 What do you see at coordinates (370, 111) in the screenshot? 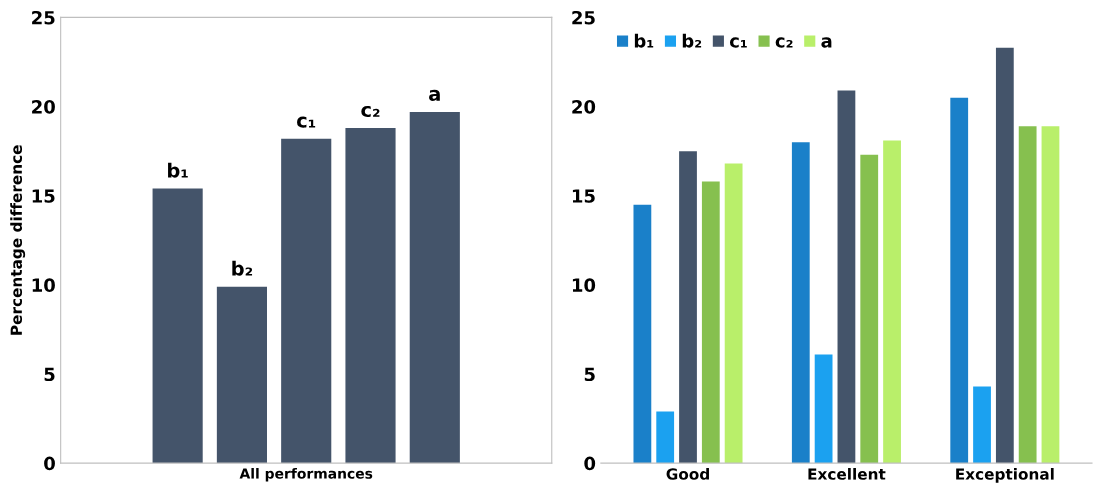
I see `series-label: c₂` at bounding box center [370, 111].